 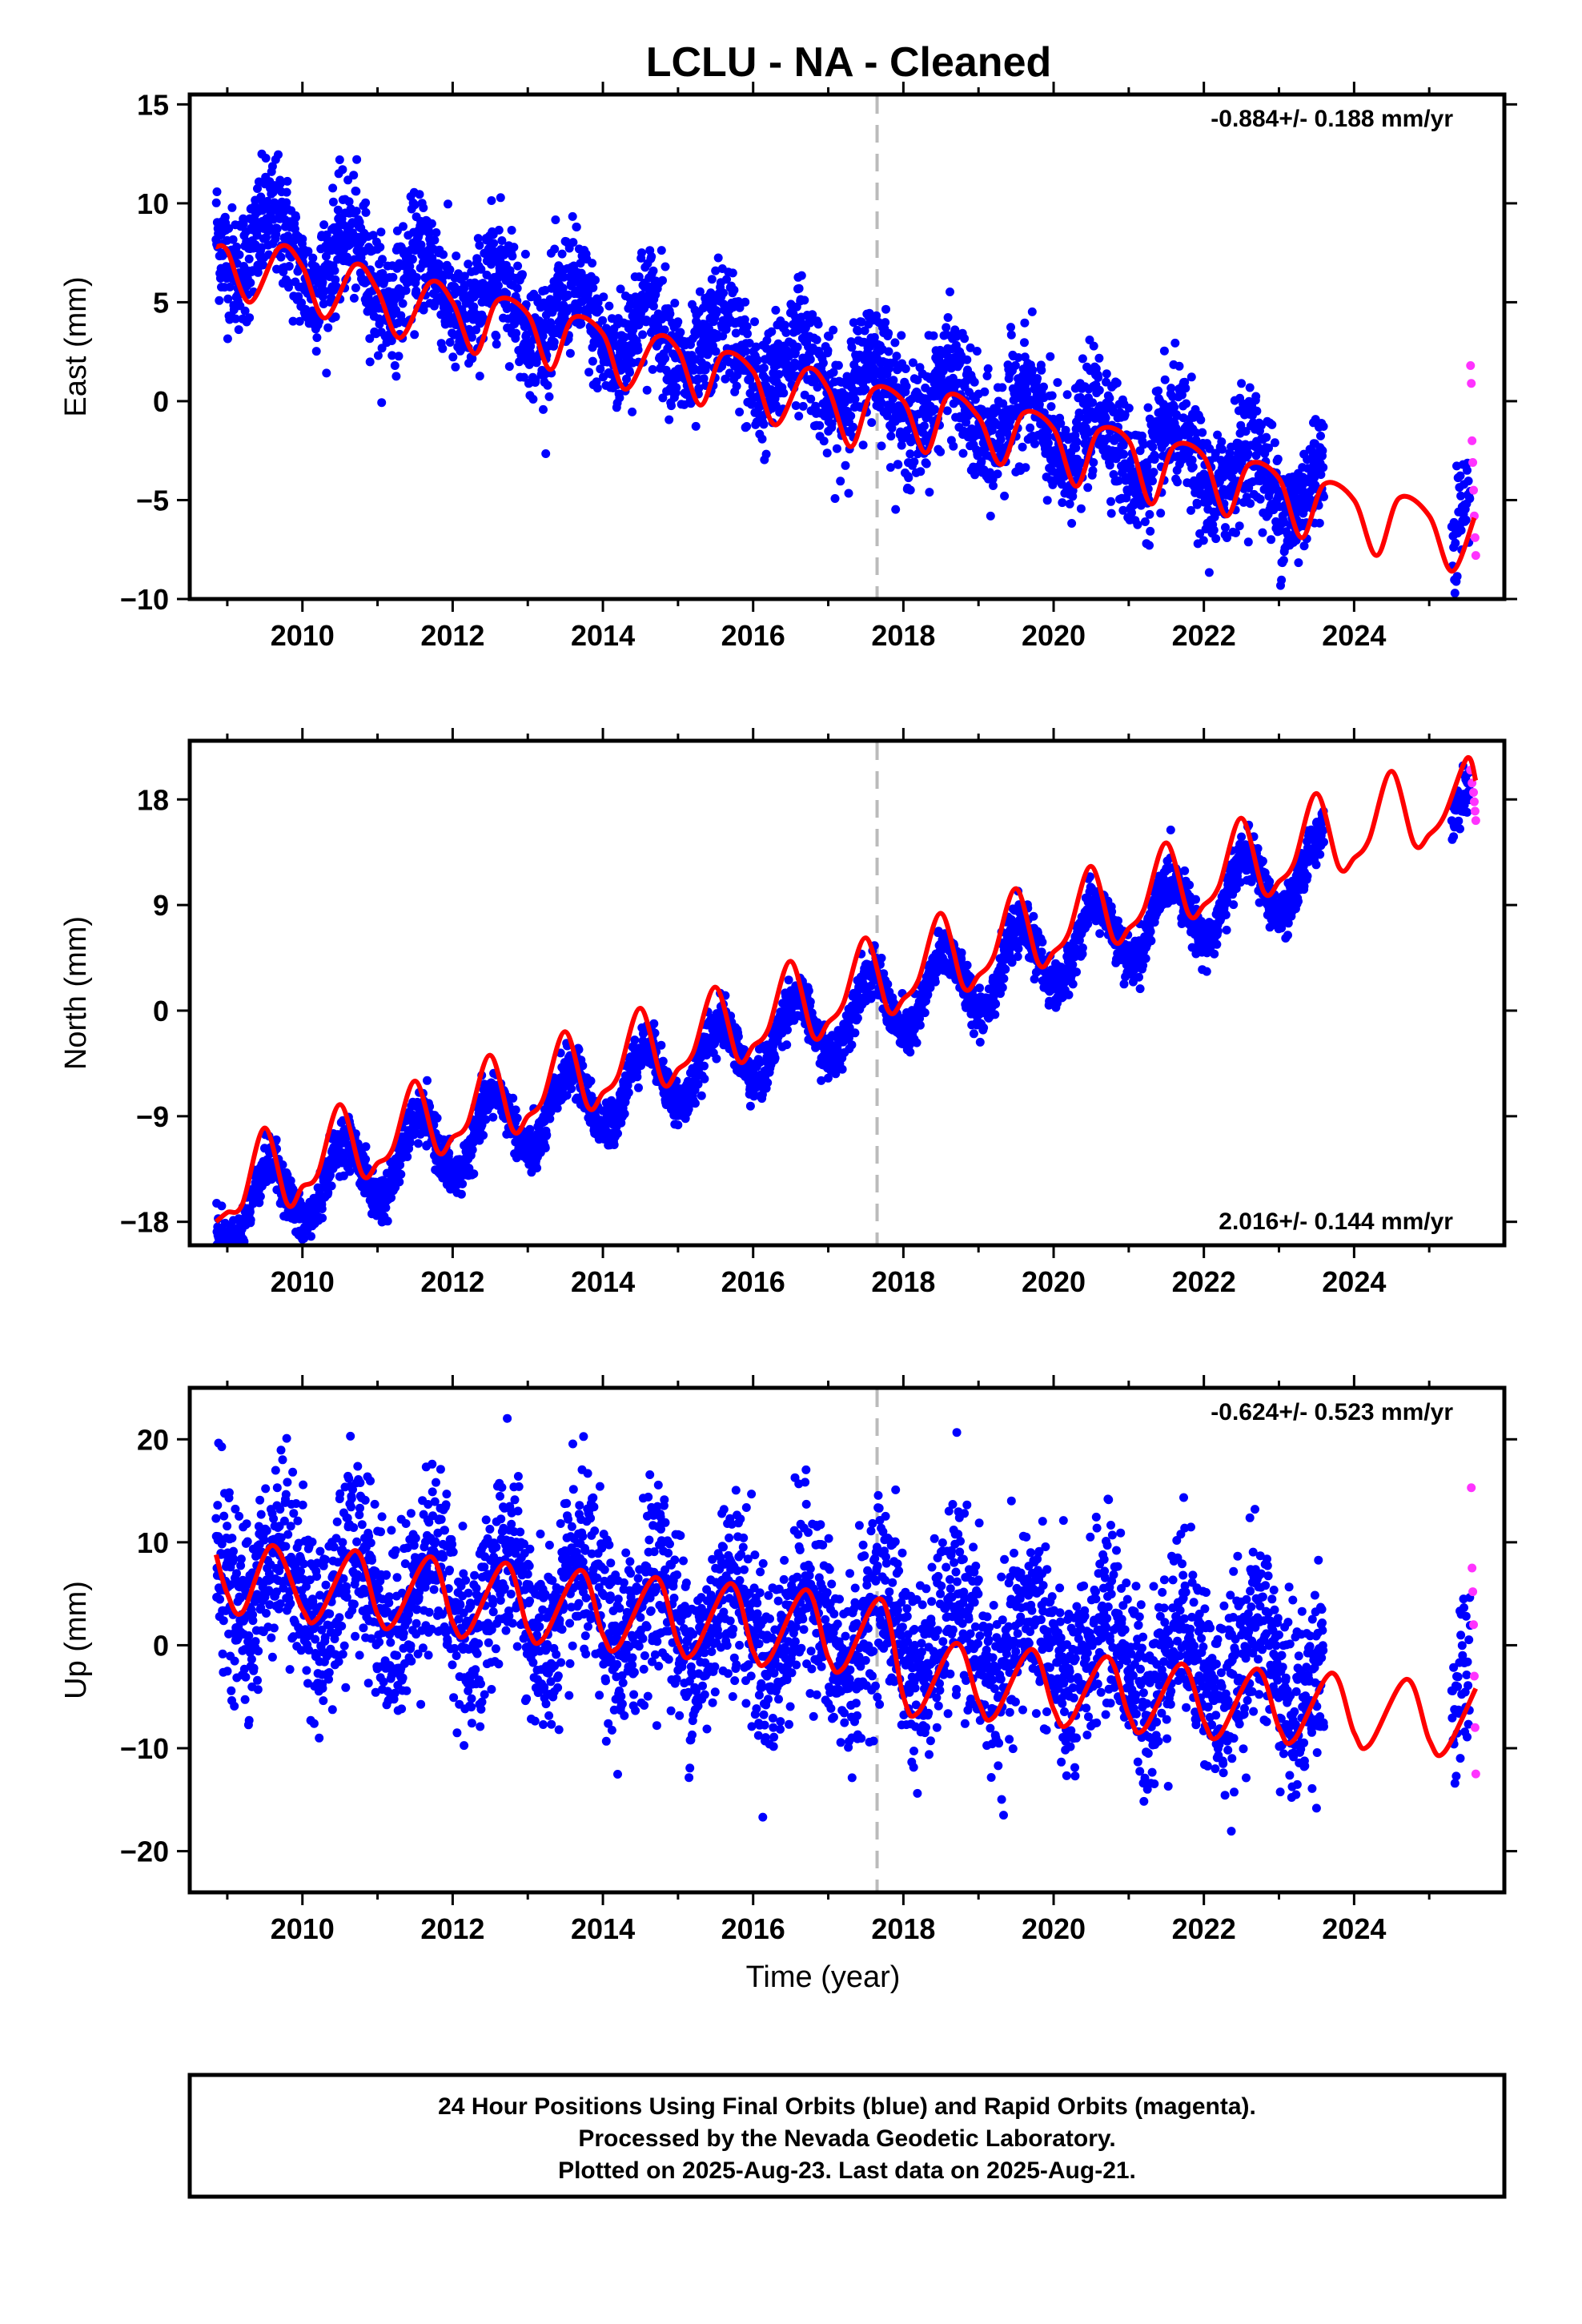 I want to click on x-tick-label: 2014, so click(x=603, y=635).